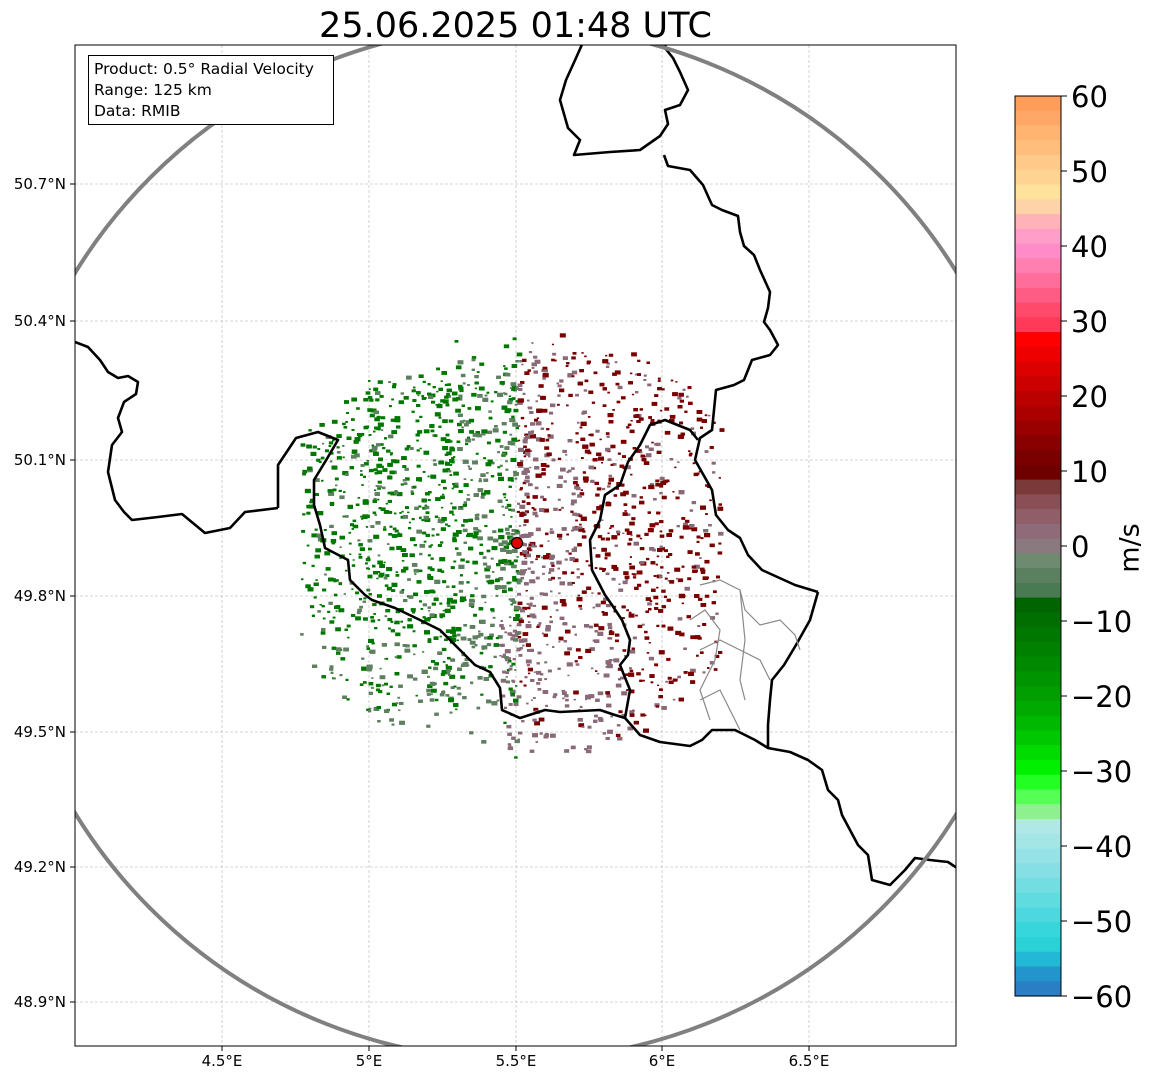  What do you see at coordinates (861, 816) in the screenshot?
I see `france-germany-border` at bounding box center [861, 816].